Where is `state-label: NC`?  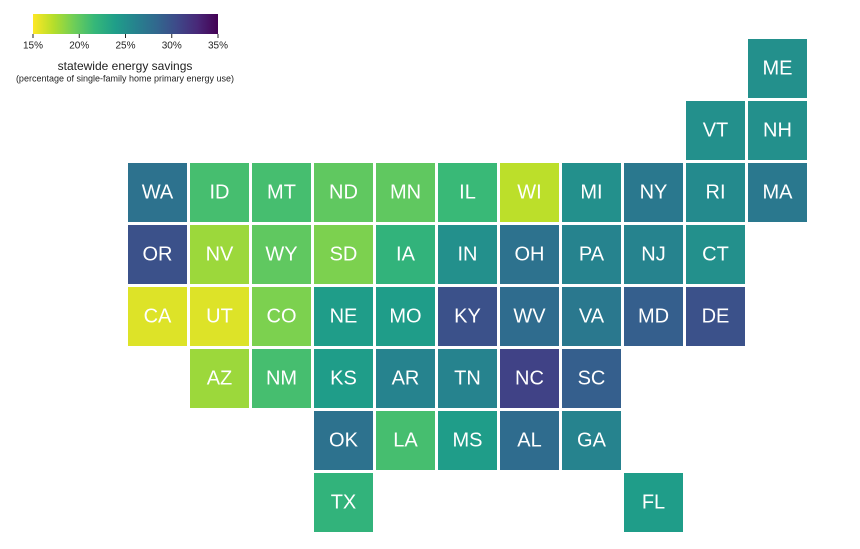 state-label: NC is located at coordinates (529, 378).